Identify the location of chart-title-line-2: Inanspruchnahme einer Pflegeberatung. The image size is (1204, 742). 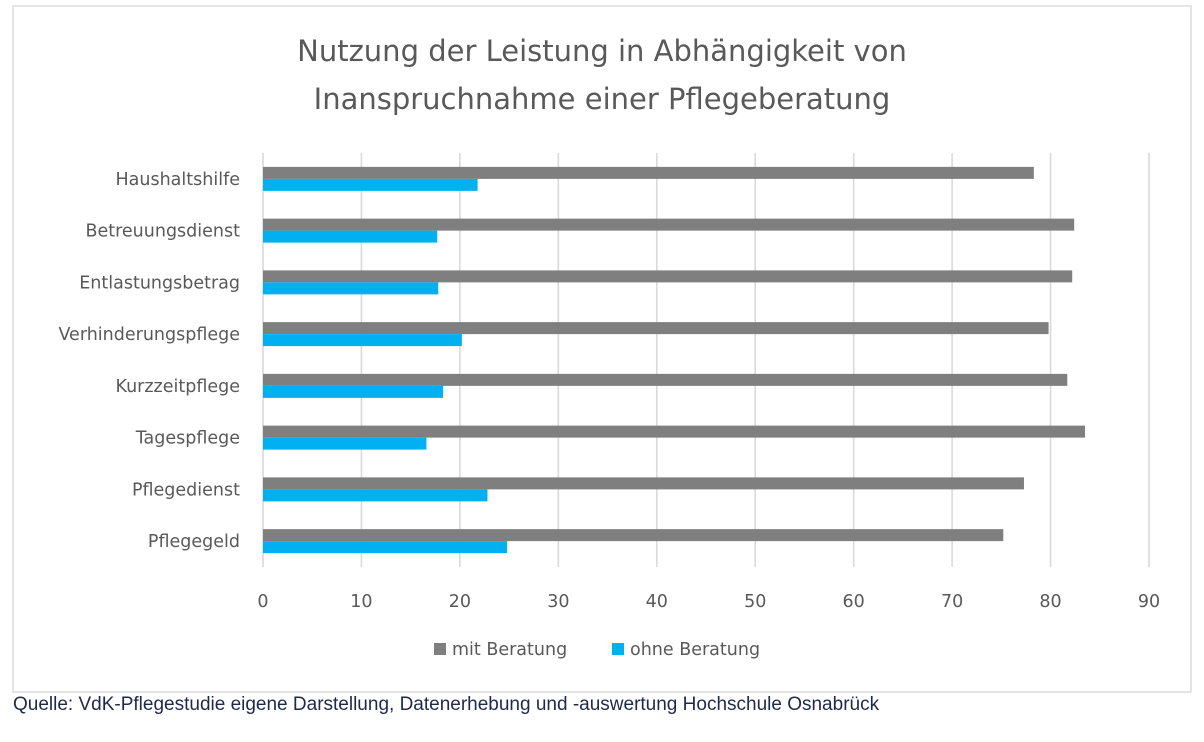
(602, 99).